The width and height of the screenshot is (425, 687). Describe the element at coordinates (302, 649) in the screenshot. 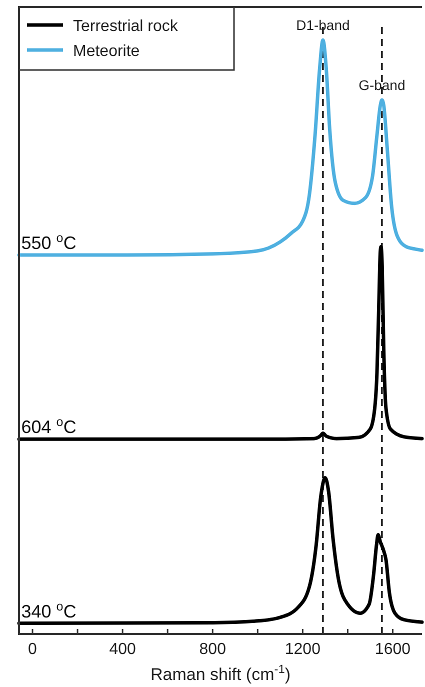

I see `x-tick-label: 1200` at that location.